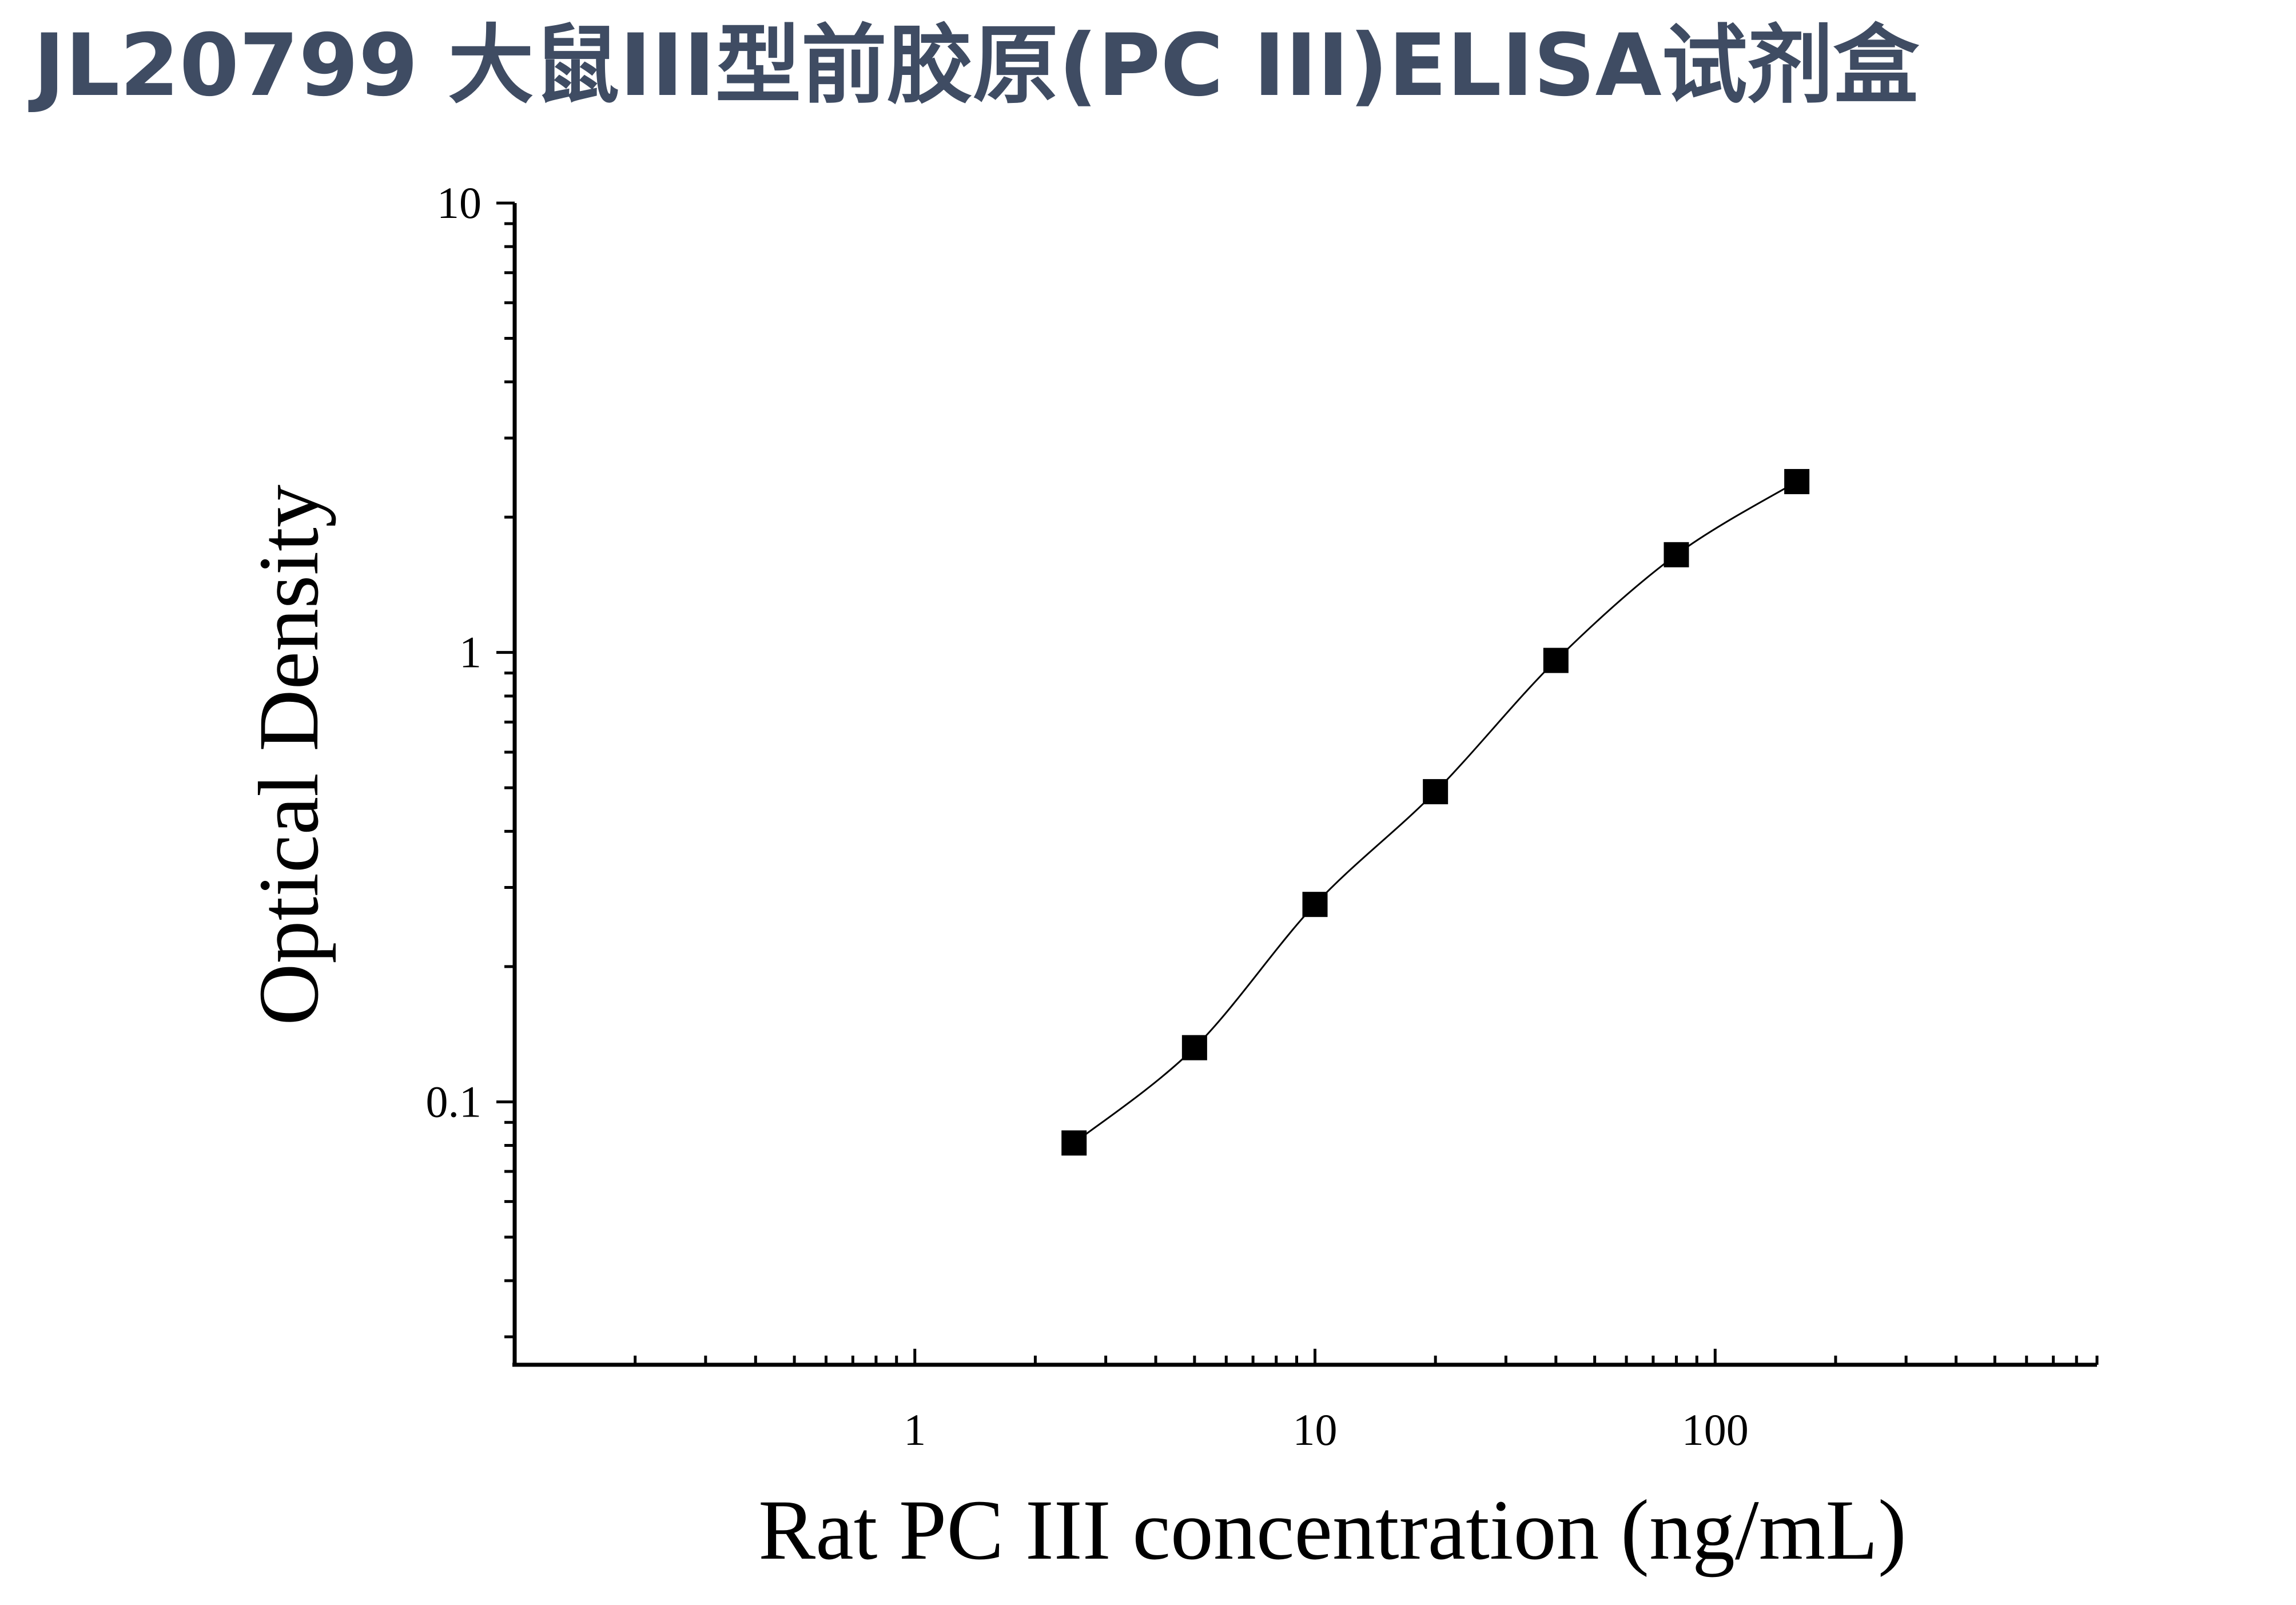 The image size is (2296, 1605). I want to click on page-title: JL20799 大鼠III型前胶原(PC III)ELISA试剂盒, so click(976, 66).